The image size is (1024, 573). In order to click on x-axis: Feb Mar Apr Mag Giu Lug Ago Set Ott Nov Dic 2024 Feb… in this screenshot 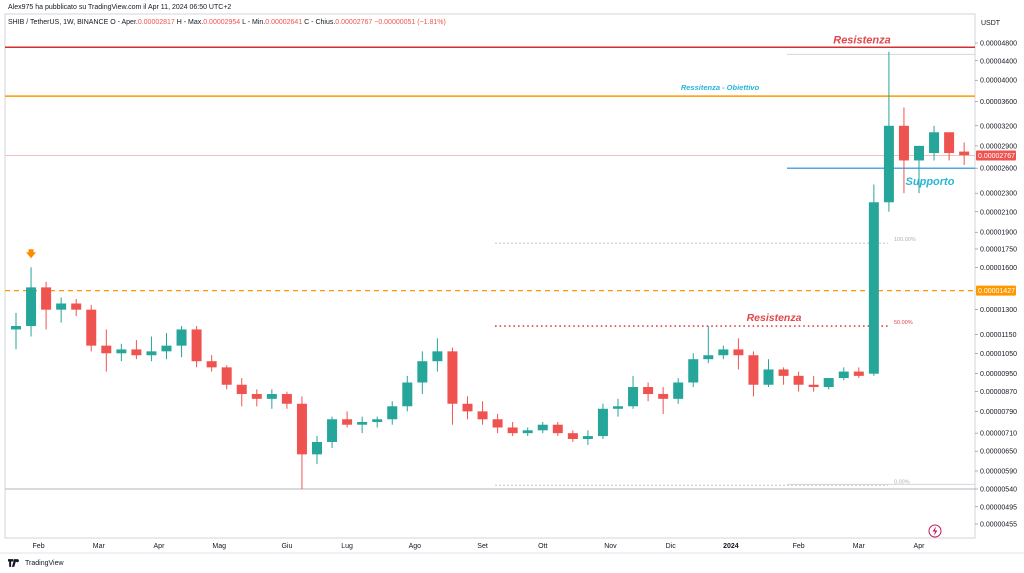, I will do `click(479, 546)`.